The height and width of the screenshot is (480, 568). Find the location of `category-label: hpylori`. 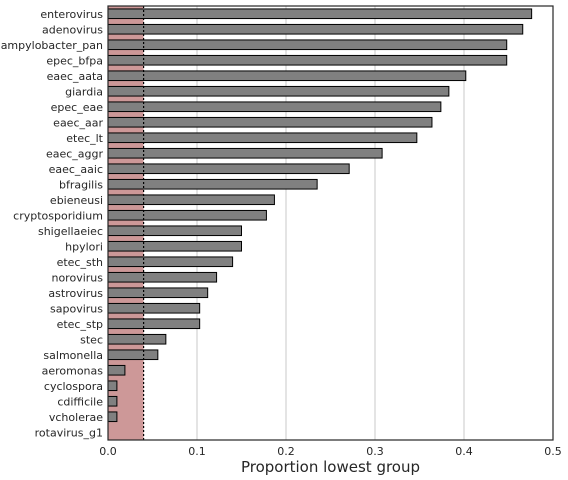

category-label: hpylori is located at coordinates (84, 246).